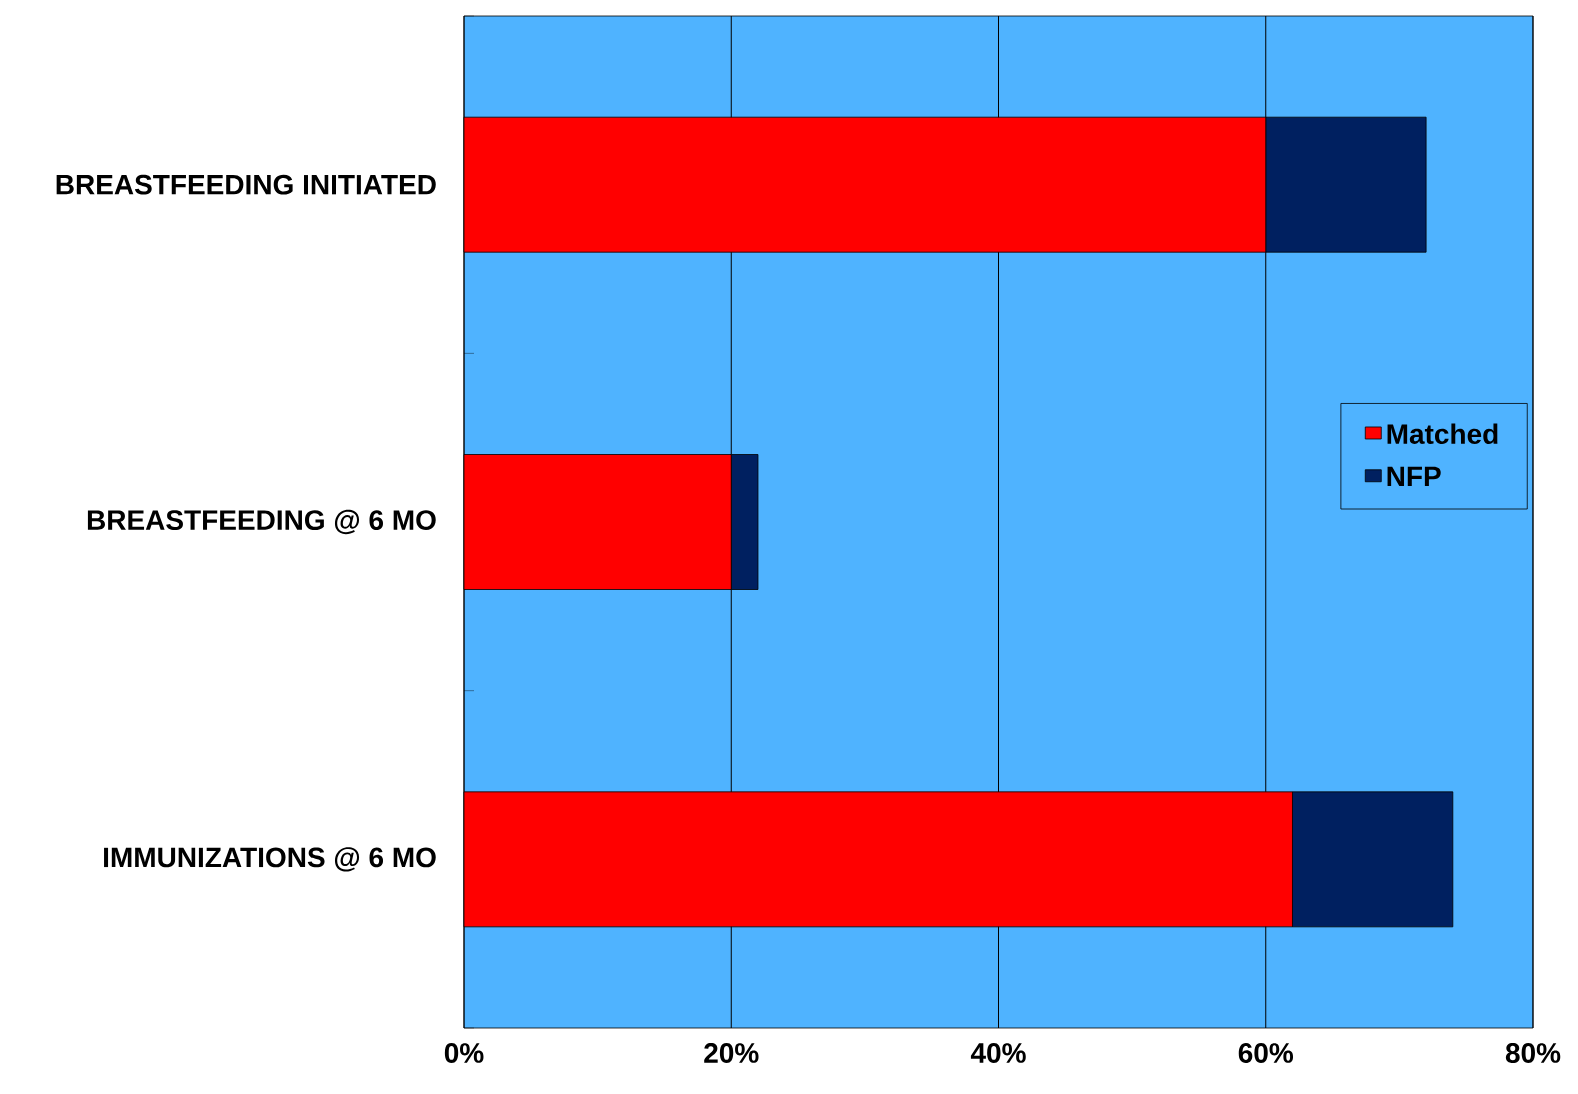  Describe the element at coordinates (261, 522) in the screenshot. I see `y-tick-label: BREASTFEEDING @ 6 MO` at that location.